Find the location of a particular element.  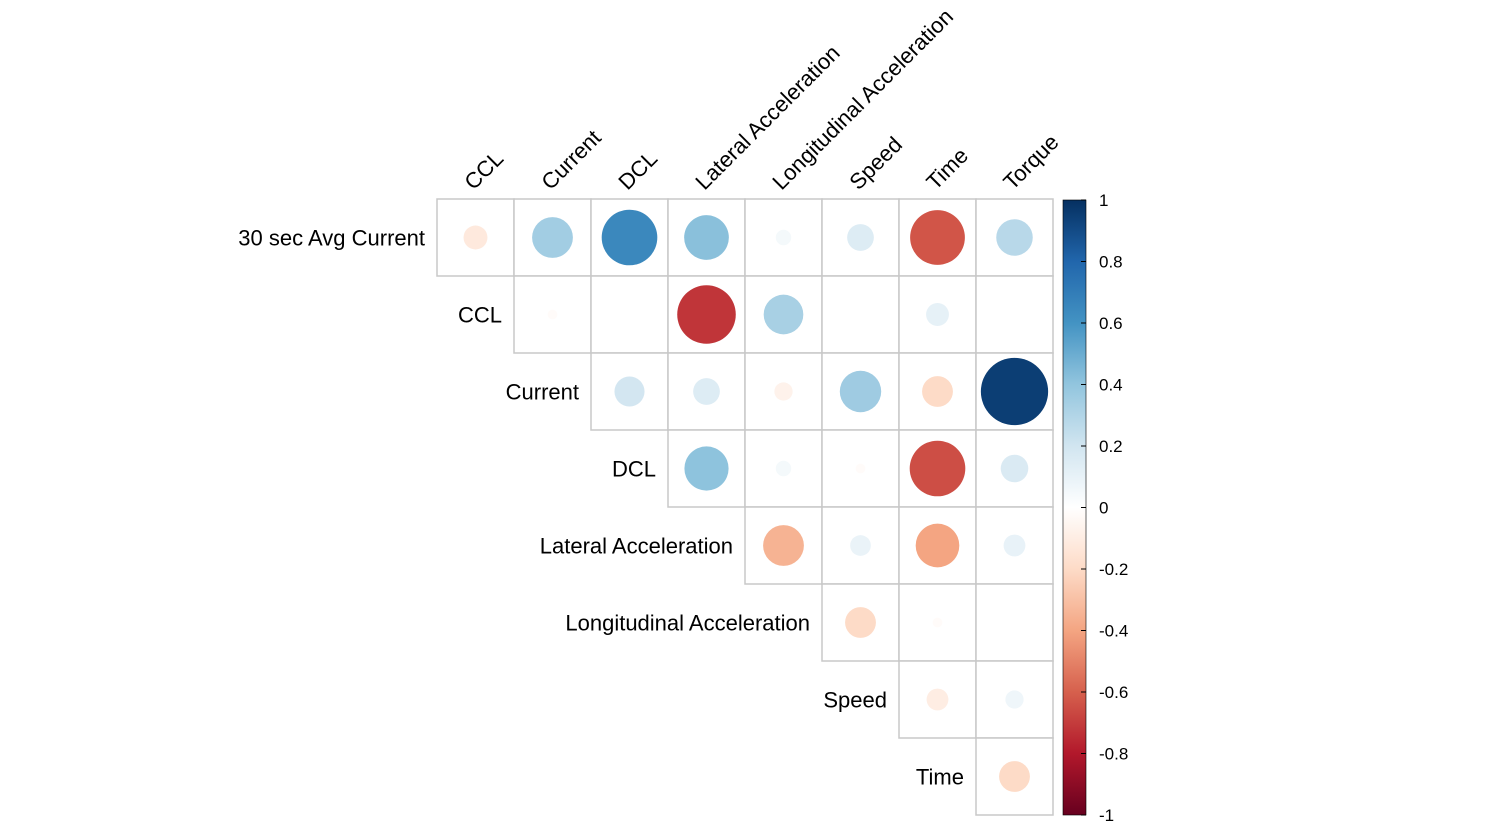

cell-r5-c7 is located at coordinates (1014, 622).